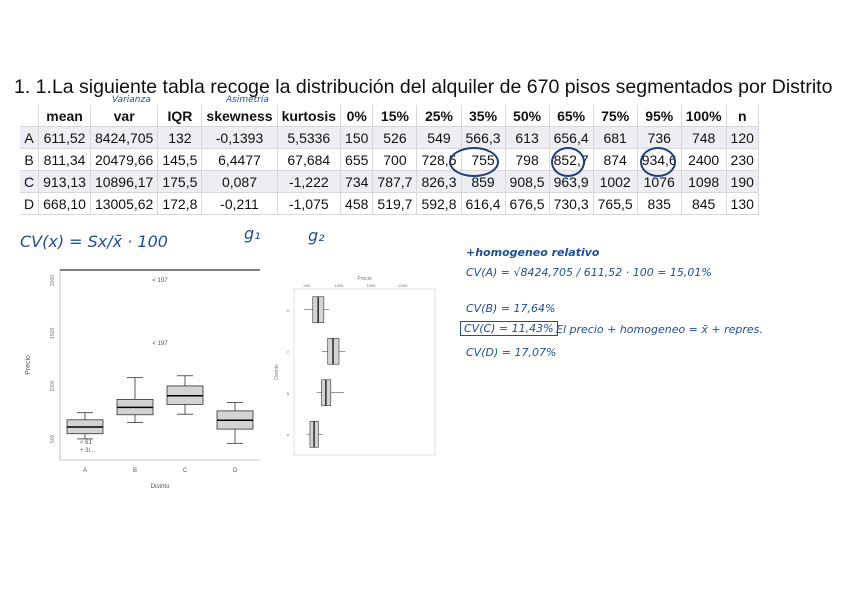 This screenshot has width=848, height=599. Describe the element at coordinates (357, 116) in the screenshot. I see `column-header: 0%` at that location.